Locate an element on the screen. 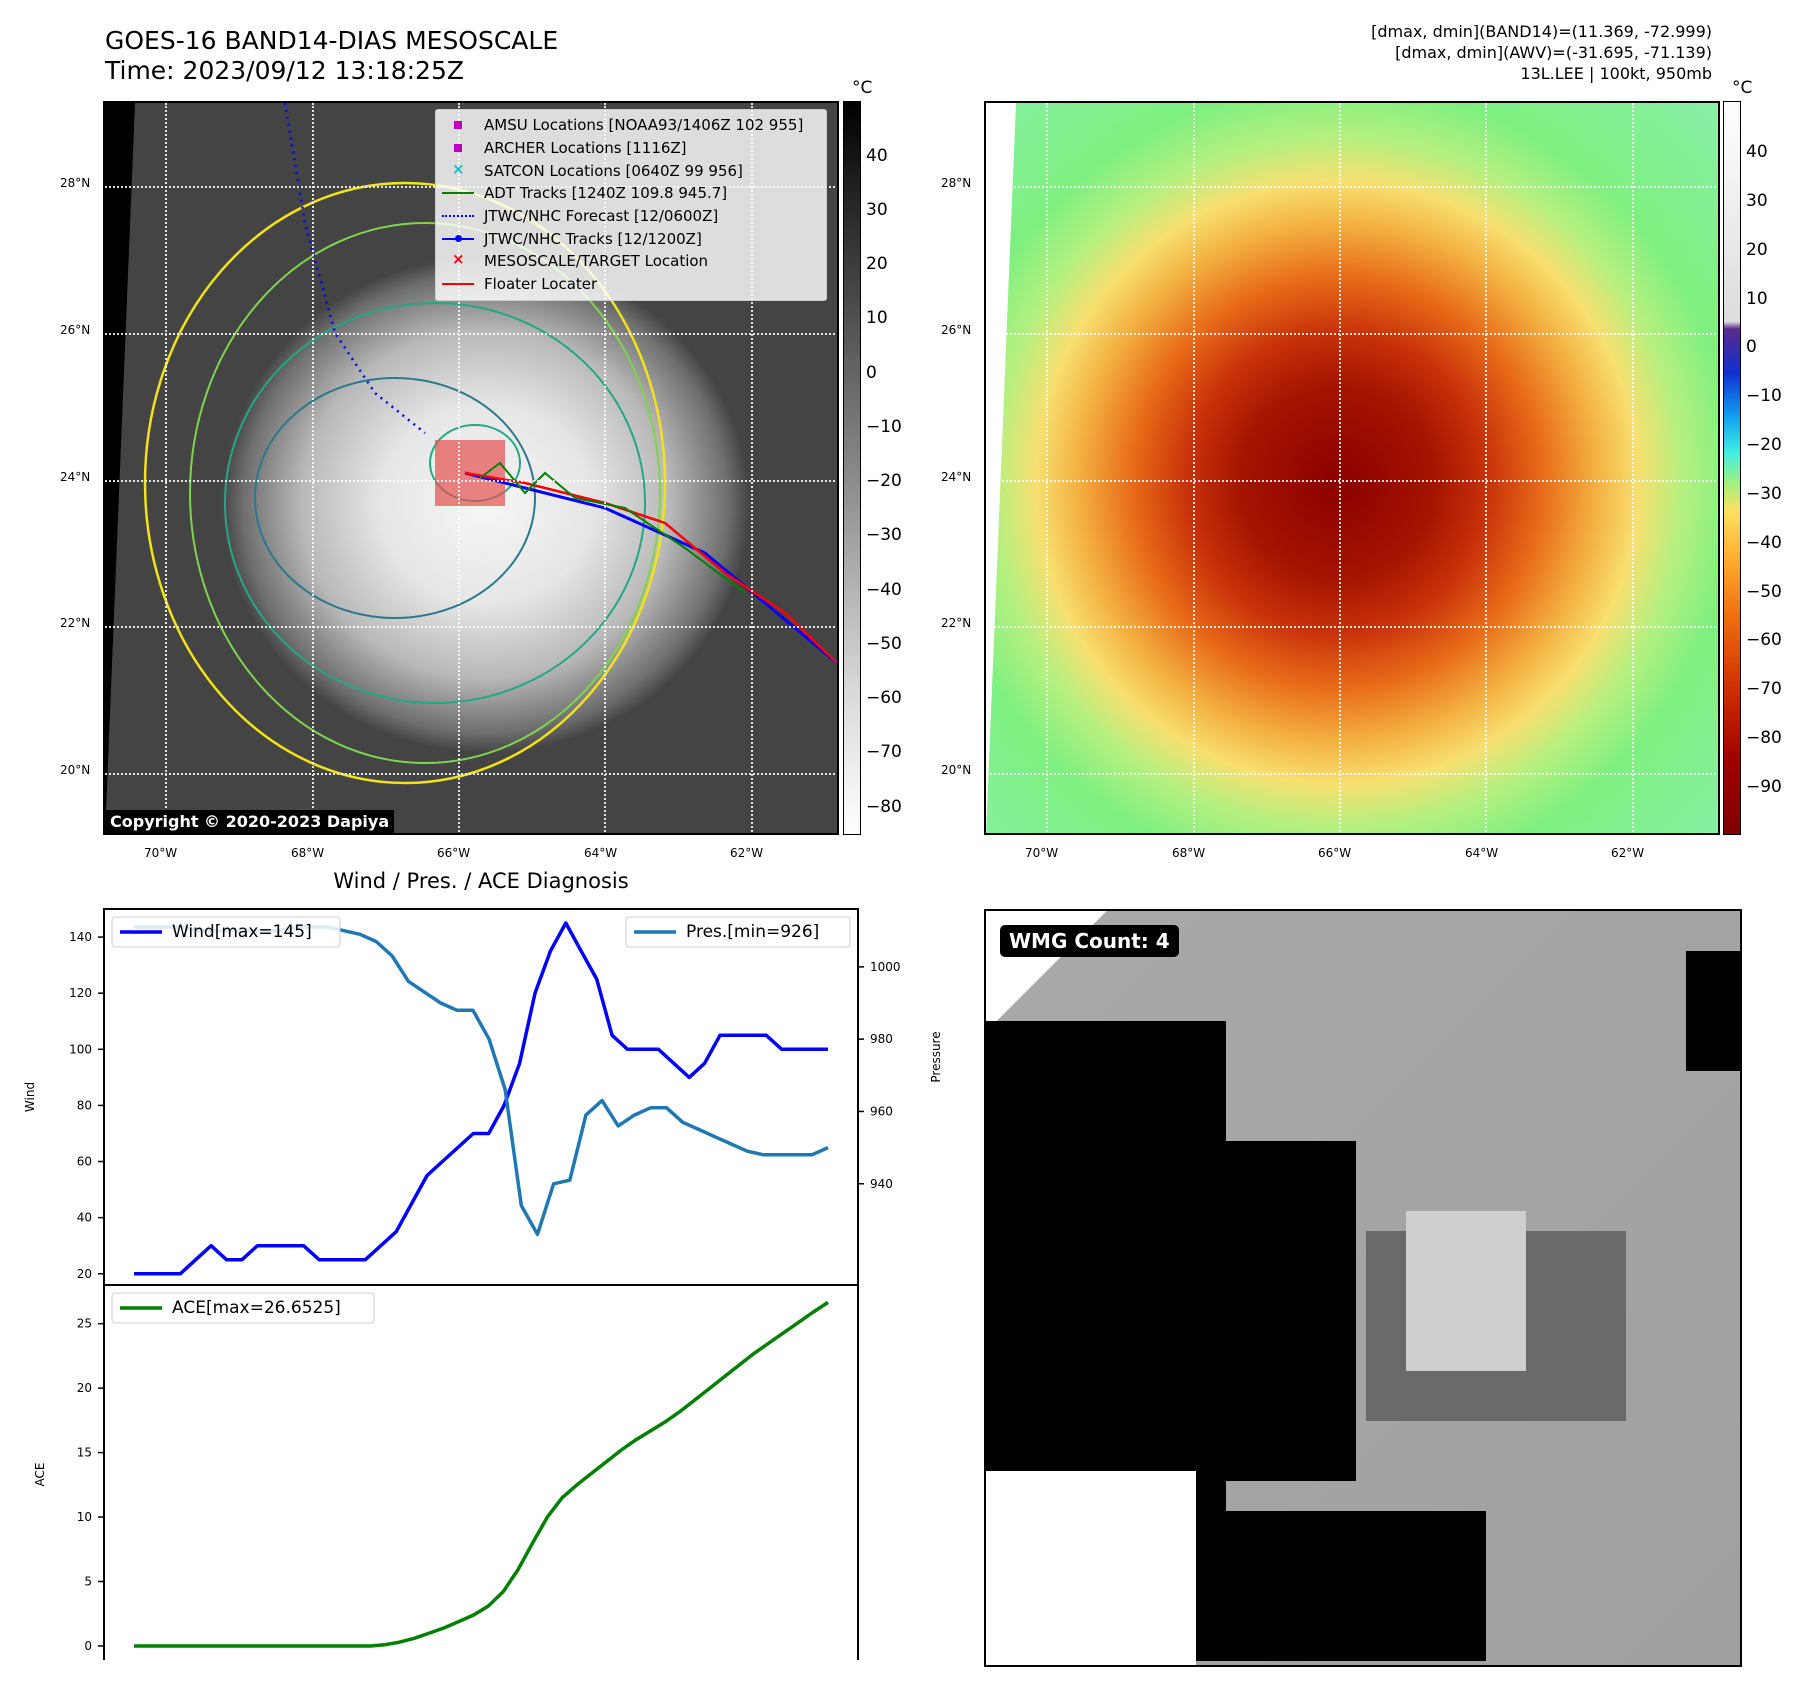  pressure-tick-label: 980 is located at coordinates (881, 1039).